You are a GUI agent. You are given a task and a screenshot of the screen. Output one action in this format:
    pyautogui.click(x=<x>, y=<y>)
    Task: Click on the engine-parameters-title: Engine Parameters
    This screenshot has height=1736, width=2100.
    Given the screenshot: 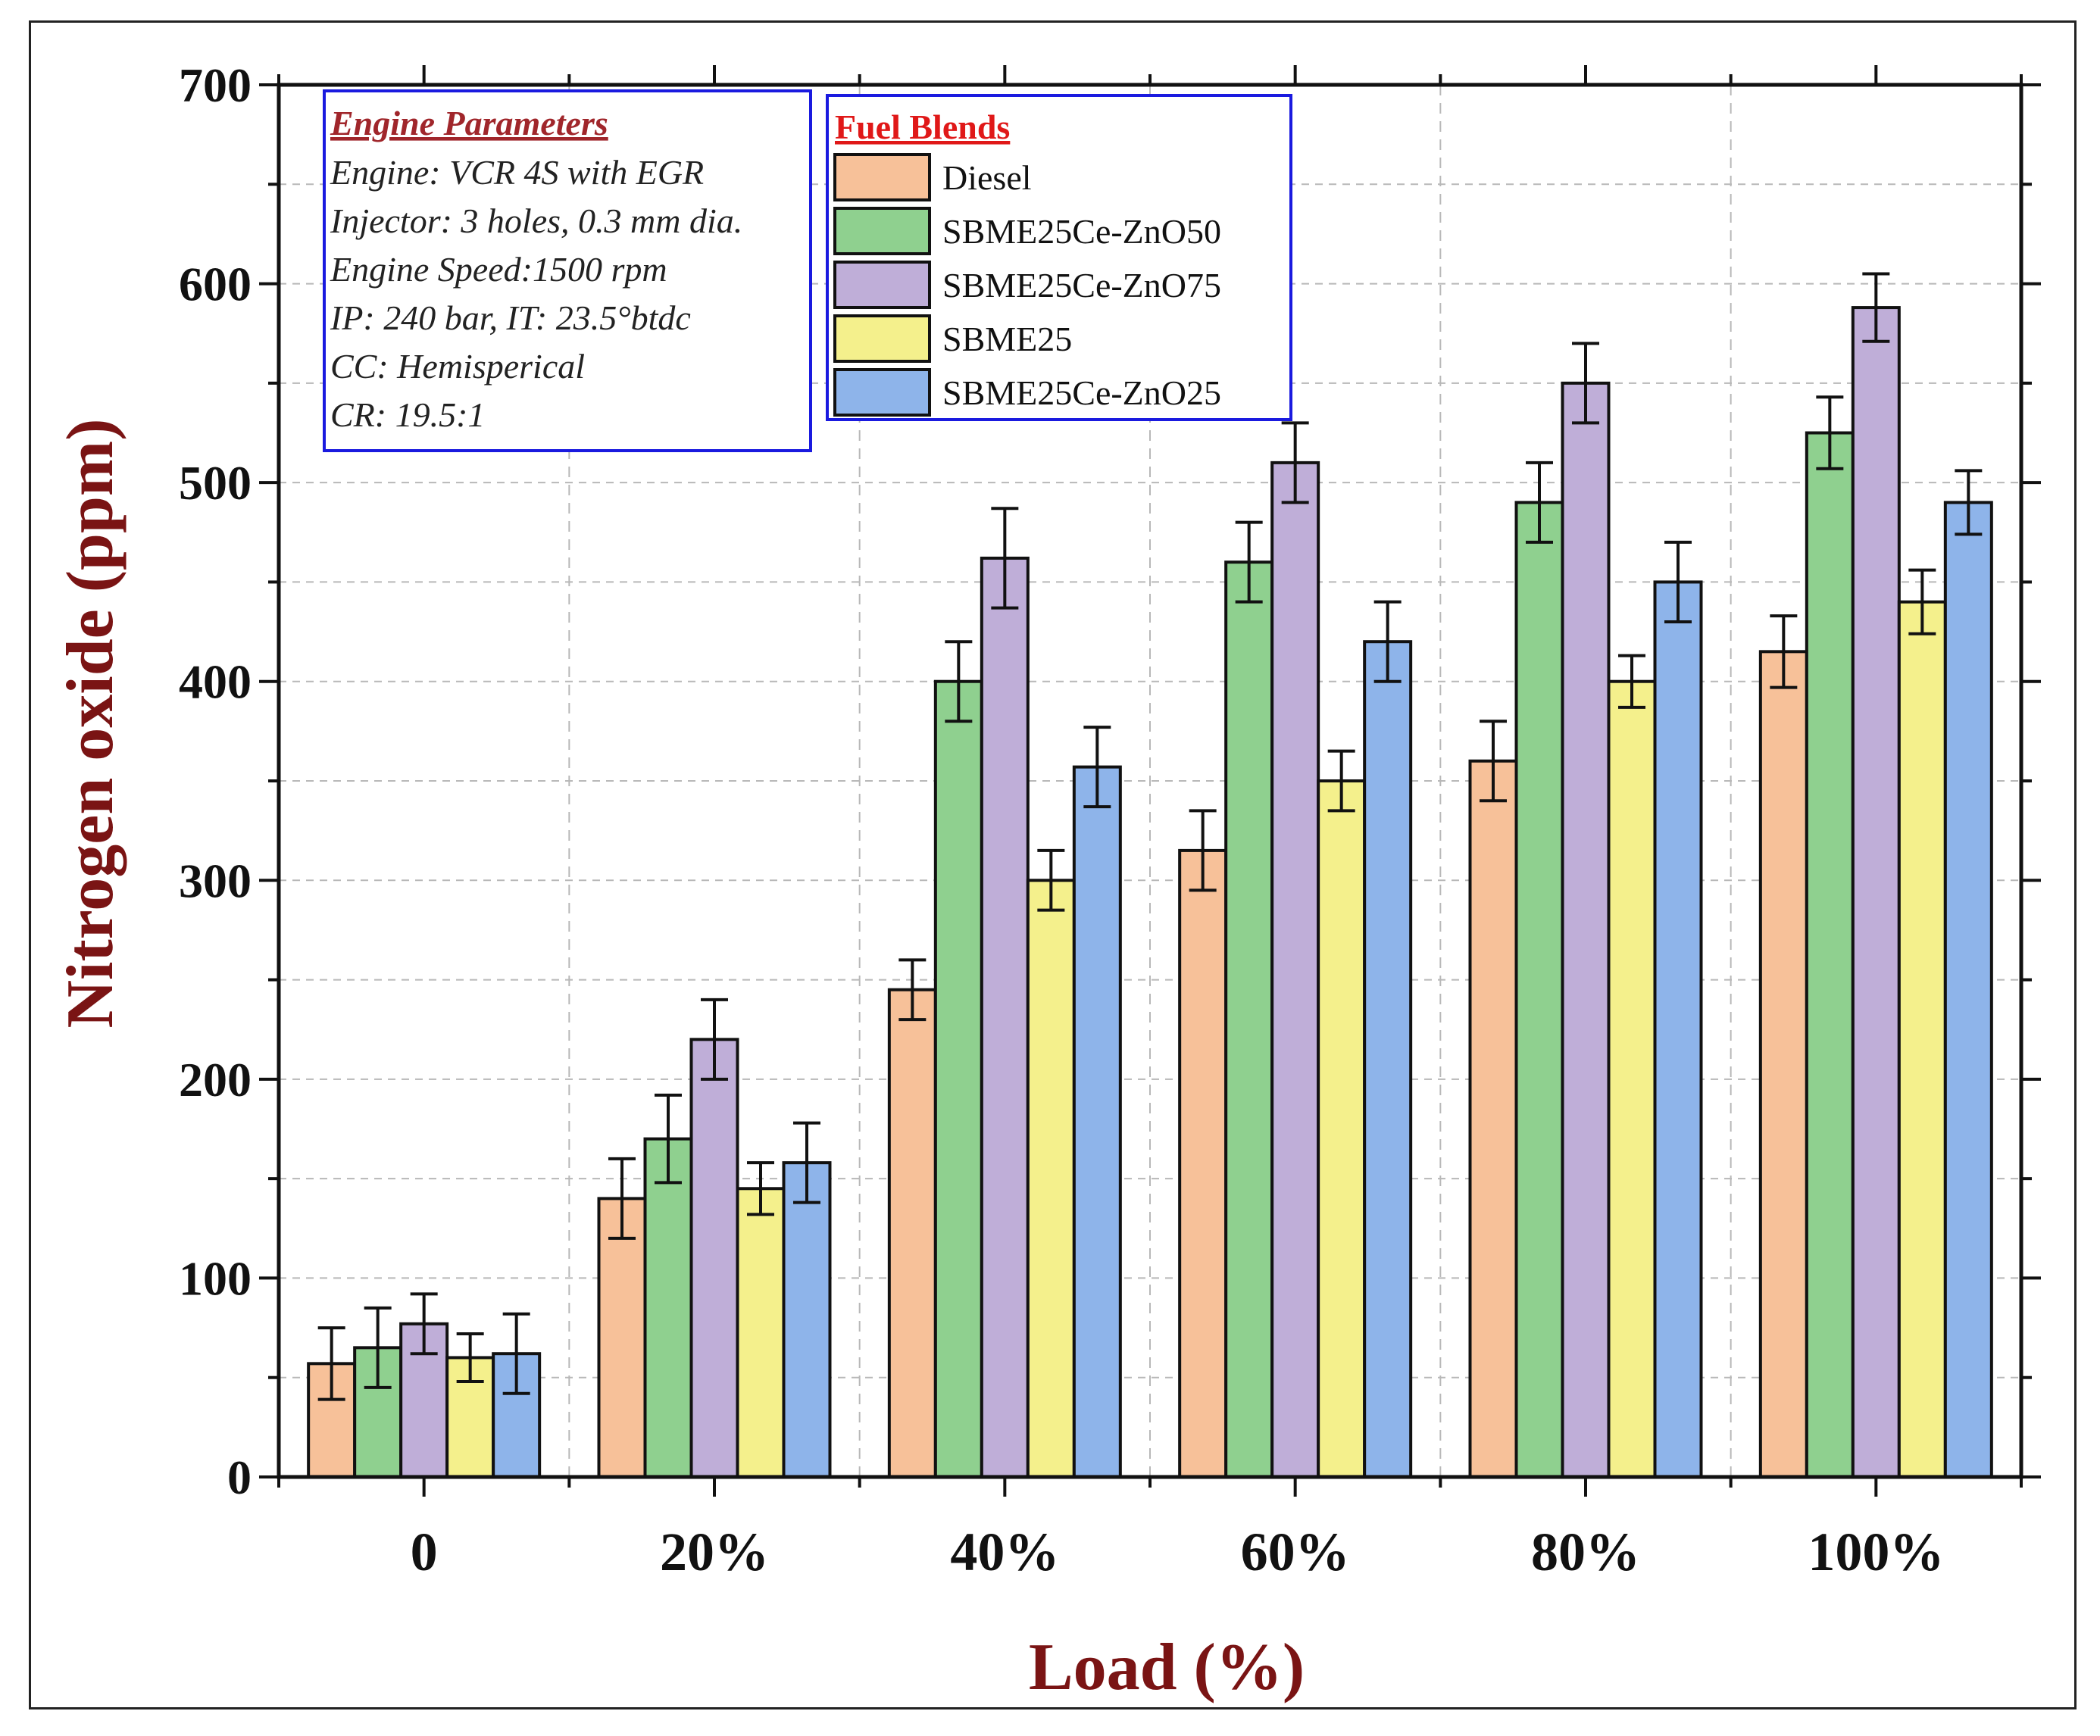 What is the action you would take?
    pyautogui.click(x=469, y=123)
    